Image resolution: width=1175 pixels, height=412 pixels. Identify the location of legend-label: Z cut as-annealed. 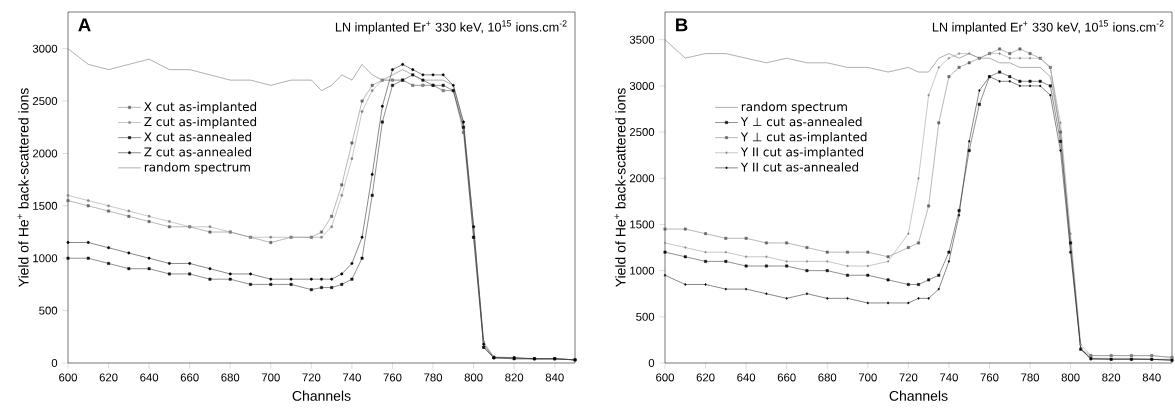
(198, 152).